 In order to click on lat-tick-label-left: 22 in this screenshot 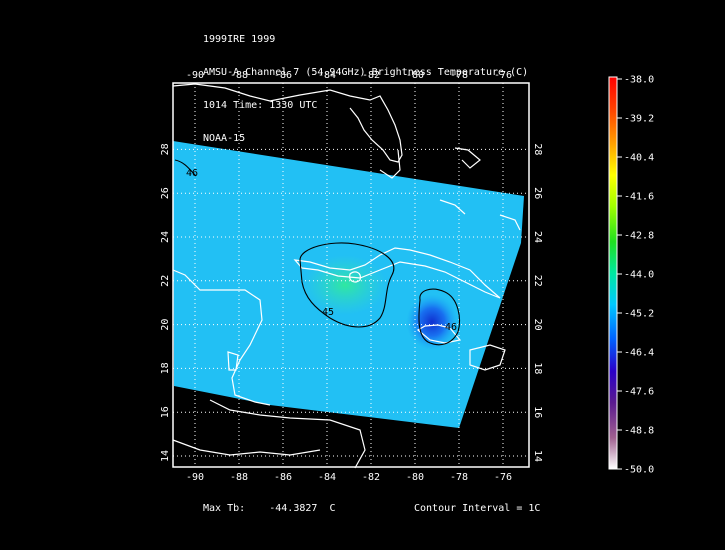, I will do `click(165, 281)`.